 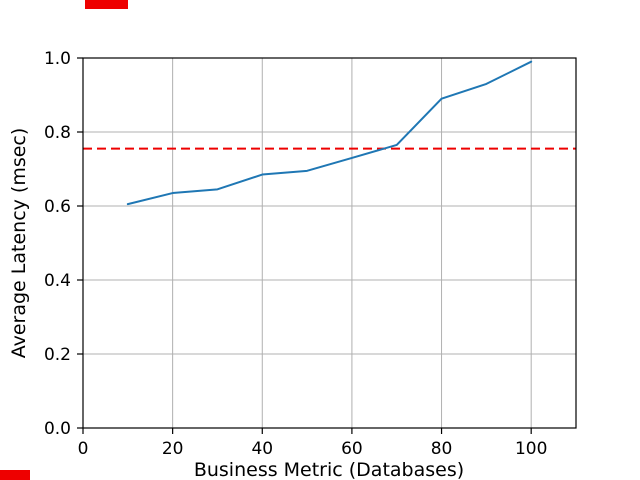 I want to click on y-tick-label: 0.2, so click(x=57, y=355).